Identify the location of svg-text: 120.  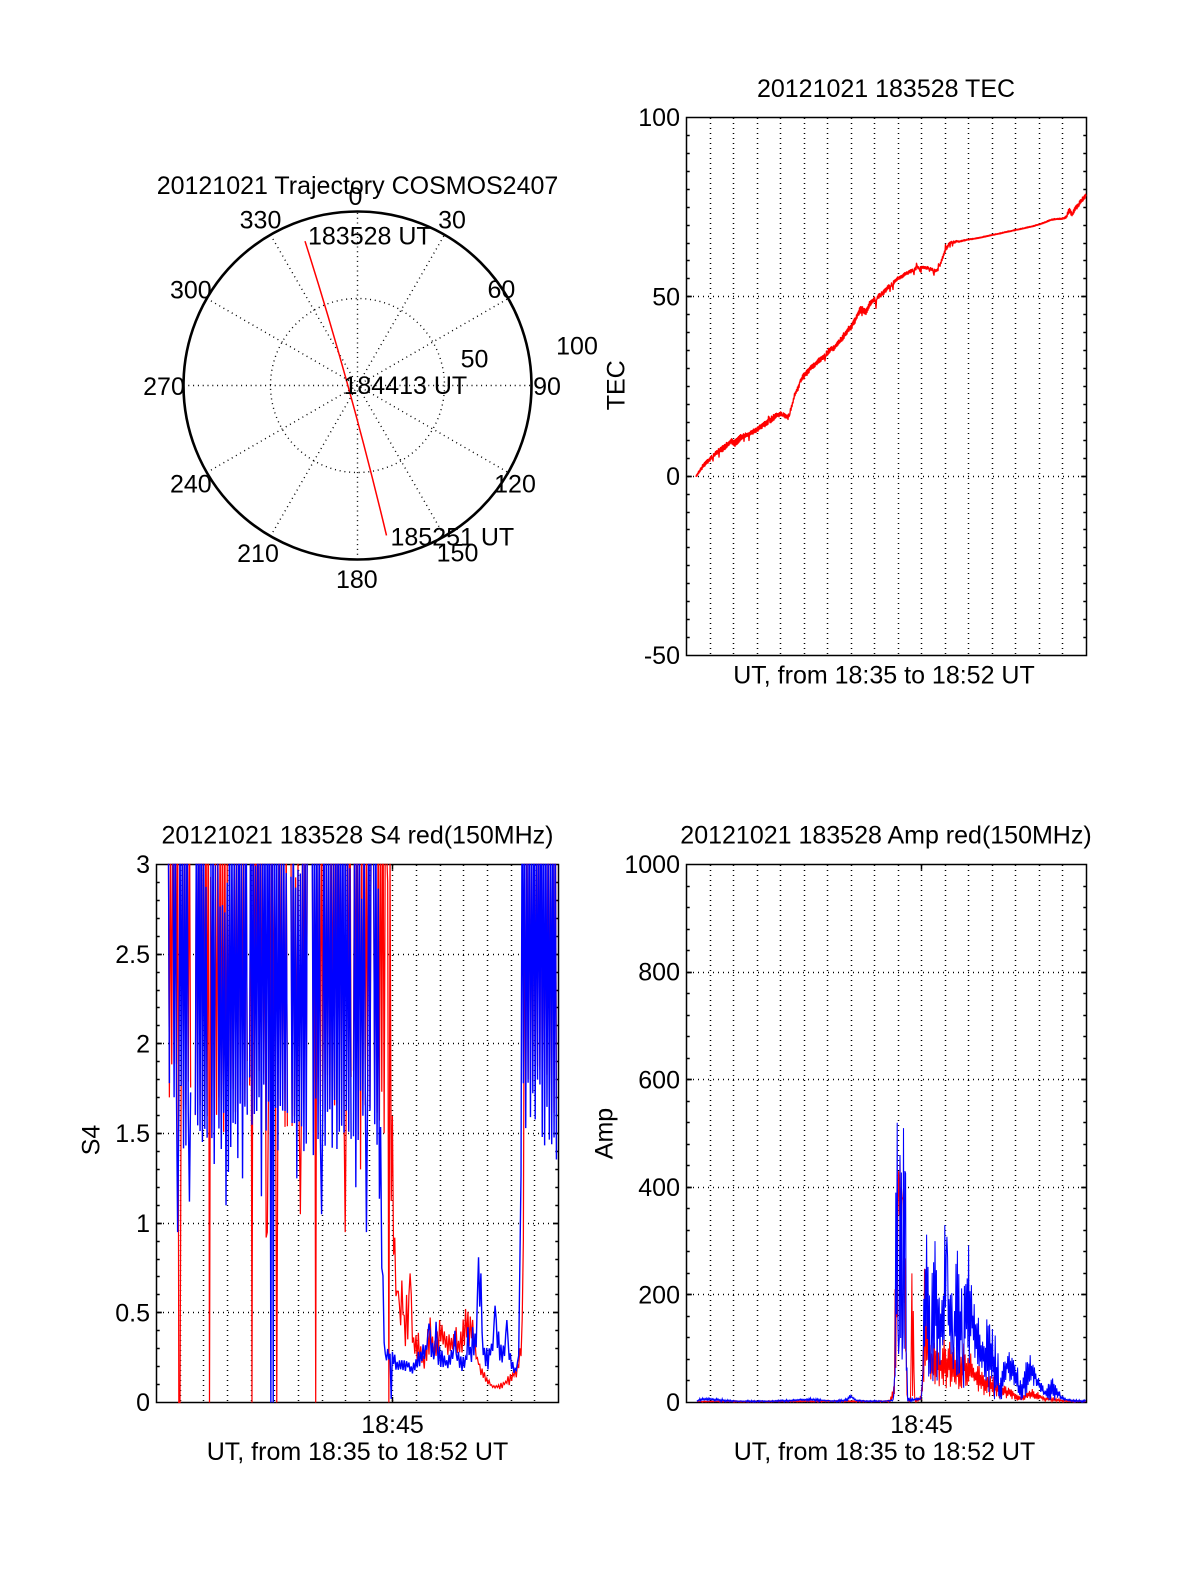
(515, 485).